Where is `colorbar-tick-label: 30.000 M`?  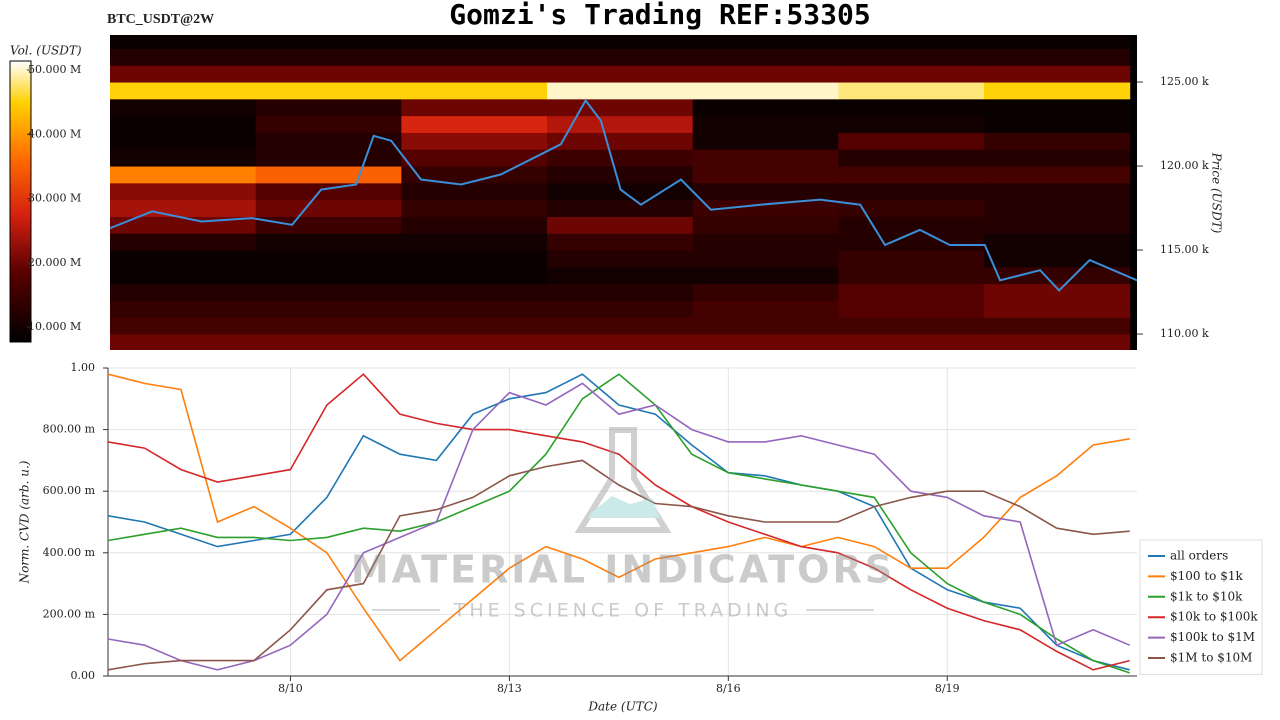 colorbar-tick-label: 30.000 M is located at coordinates (54, 198).